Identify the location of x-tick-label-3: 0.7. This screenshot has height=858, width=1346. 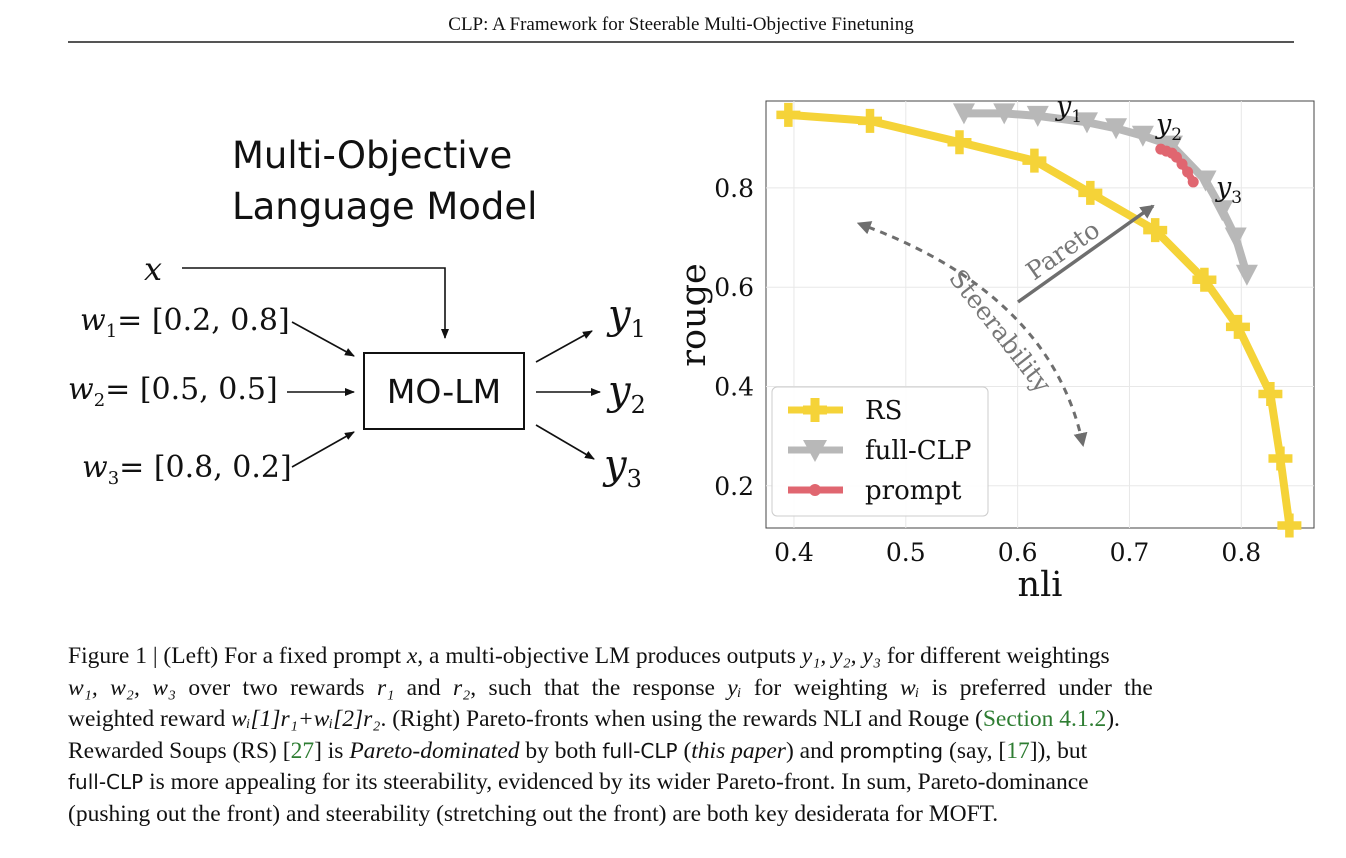
(1130, 552).